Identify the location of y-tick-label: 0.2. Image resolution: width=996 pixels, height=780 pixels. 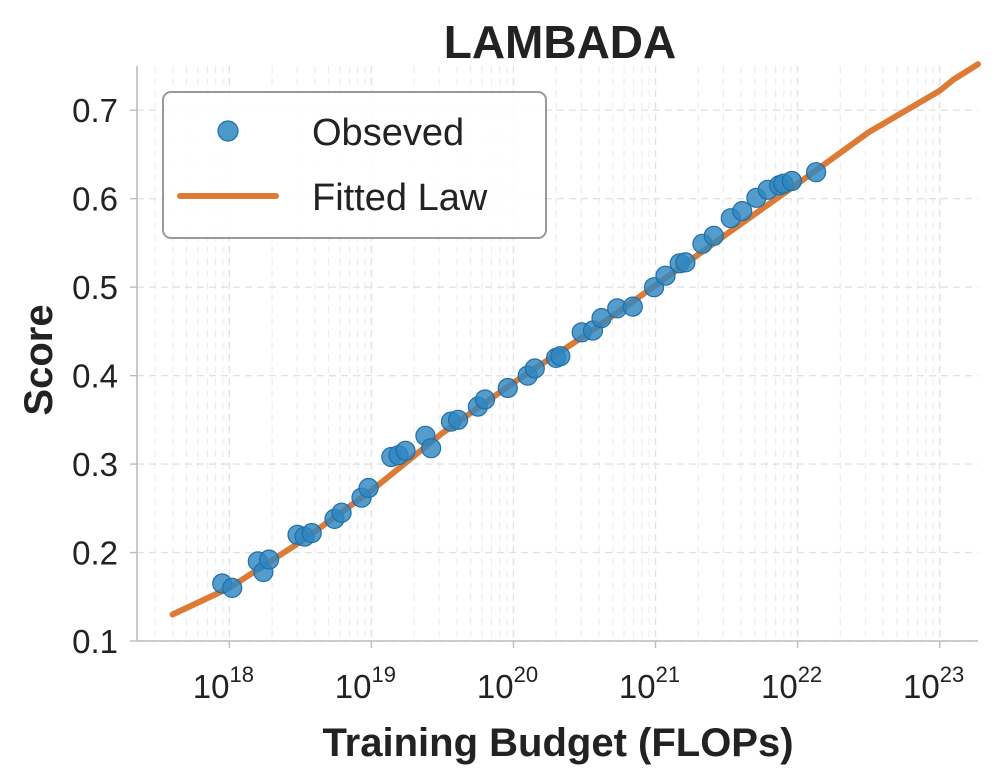
(95, 553).